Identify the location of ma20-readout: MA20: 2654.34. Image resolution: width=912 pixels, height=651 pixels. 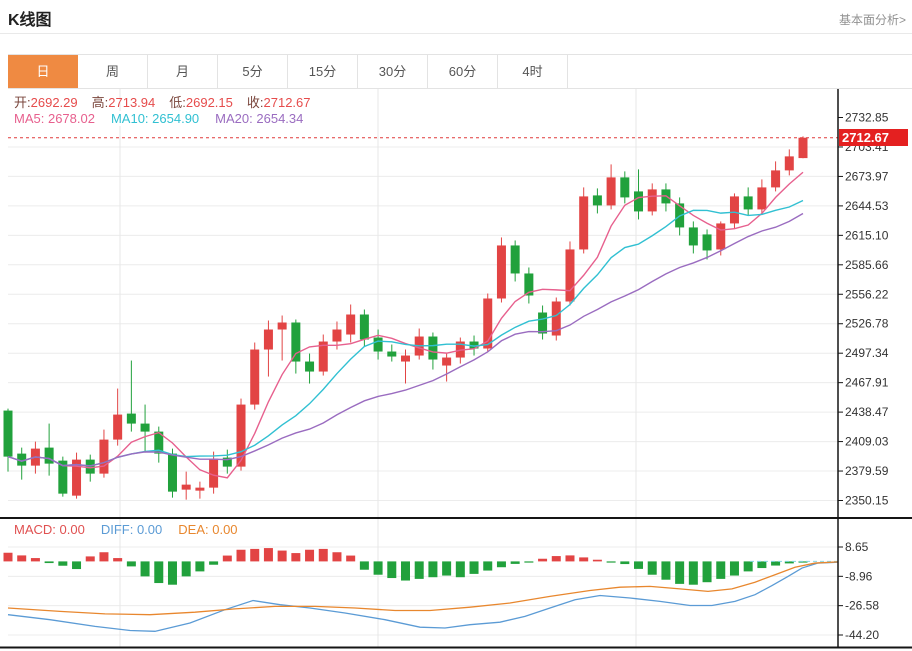
(259, 118).